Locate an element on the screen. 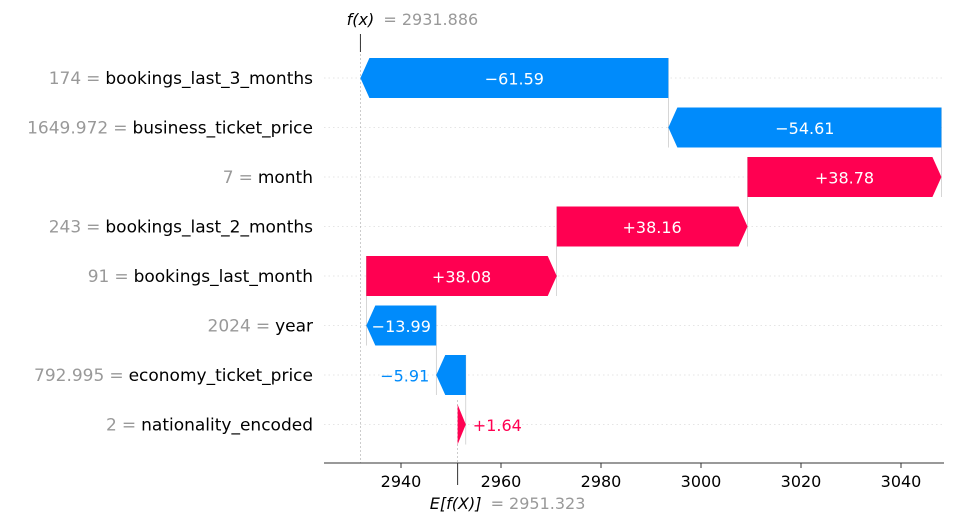 The width and height of the screenshot is (954, 523). fx-label: f(x) is located at coordinates (361, 19).